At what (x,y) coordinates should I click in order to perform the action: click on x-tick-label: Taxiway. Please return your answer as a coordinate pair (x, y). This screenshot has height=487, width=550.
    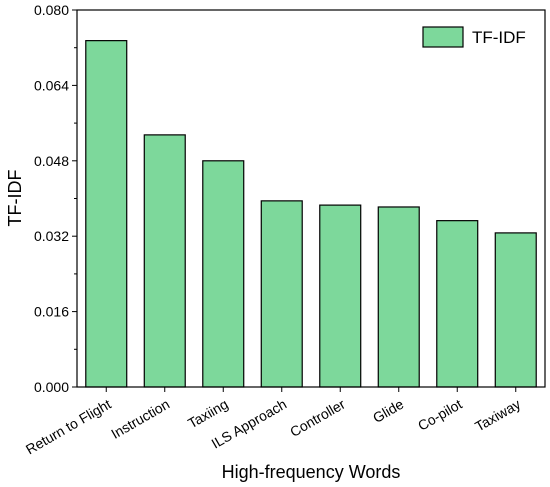
    Looking at the image, I should click on (497, 415).